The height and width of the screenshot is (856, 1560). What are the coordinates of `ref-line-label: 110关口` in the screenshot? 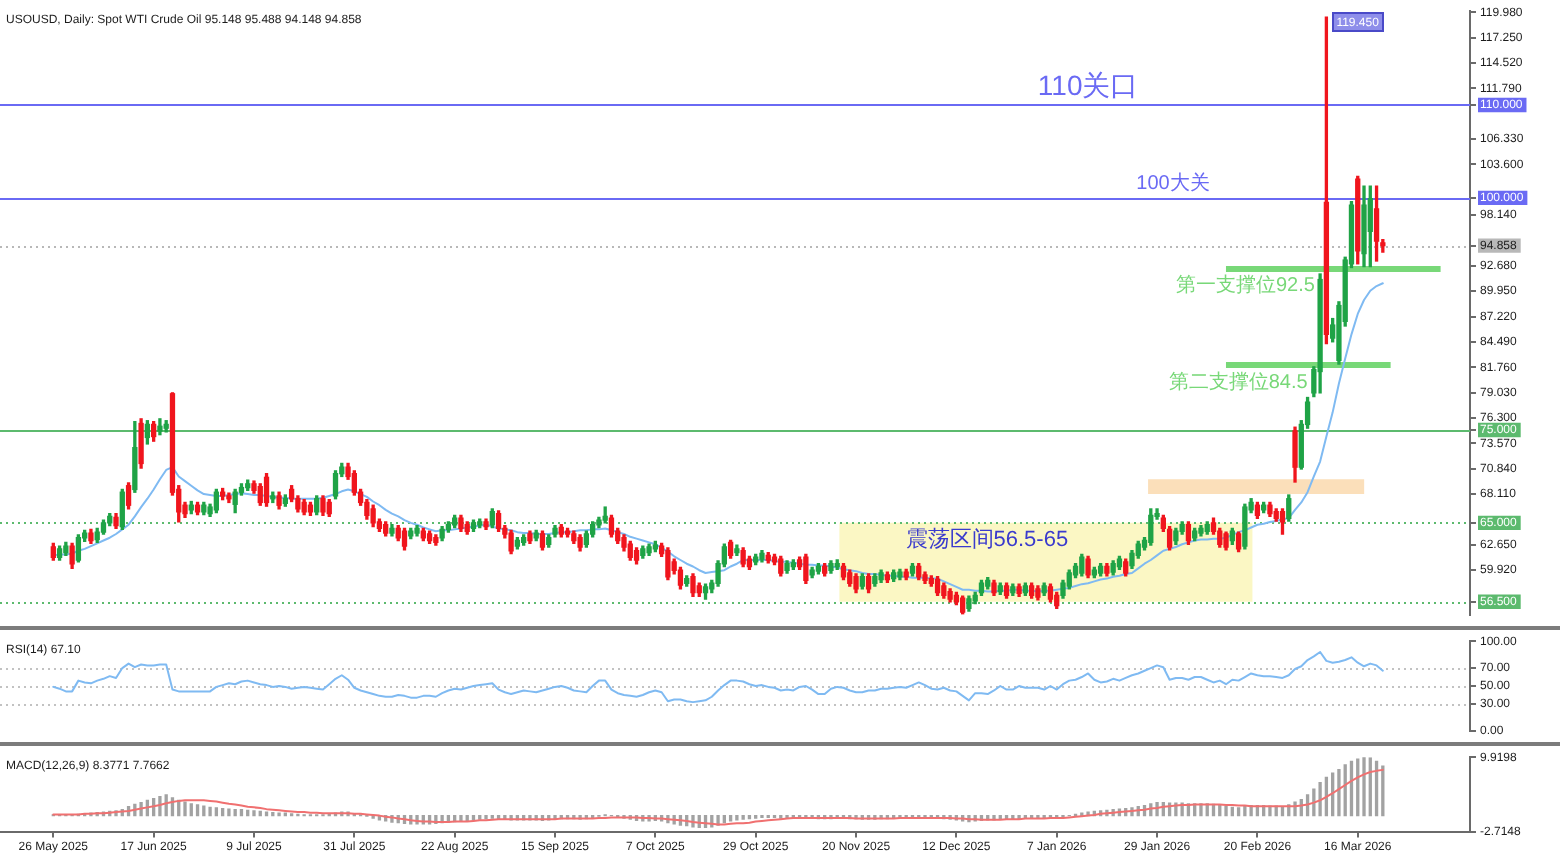 It's located at (1088, 84).